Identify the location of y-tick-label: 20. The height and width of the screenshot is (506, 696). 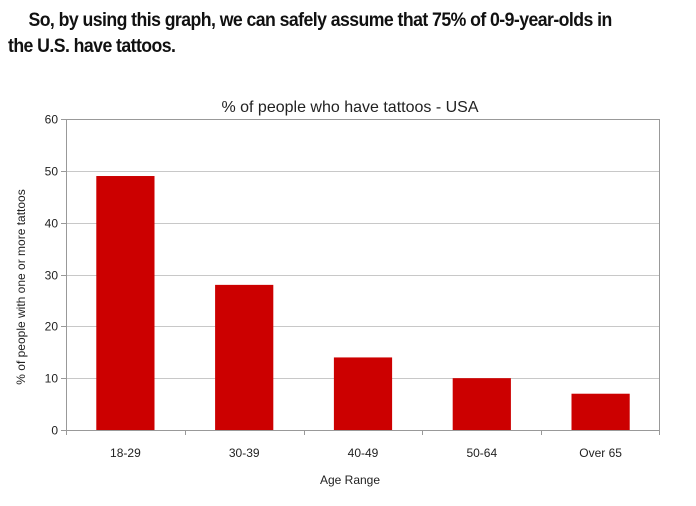
(52, 327).